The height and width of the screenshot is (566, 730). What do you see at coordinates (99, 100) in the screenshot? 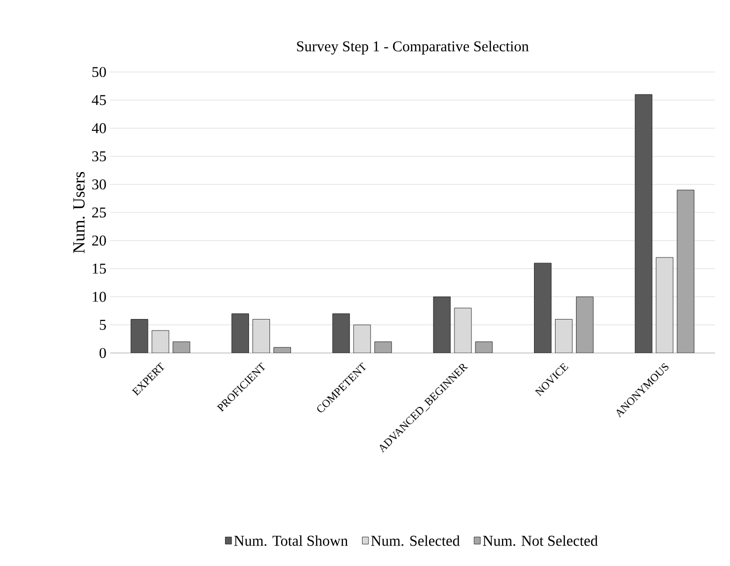
I see `y-tick-label: 45` at bounding box center [99, 100].